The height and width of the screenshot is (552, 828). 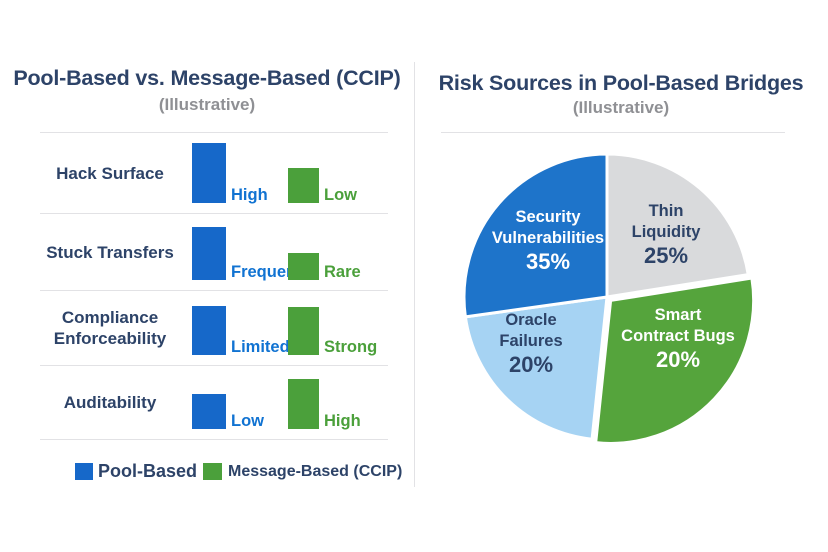 I want to click on pie-slice-smart-contract-bugs, so click(x=675, y=360).